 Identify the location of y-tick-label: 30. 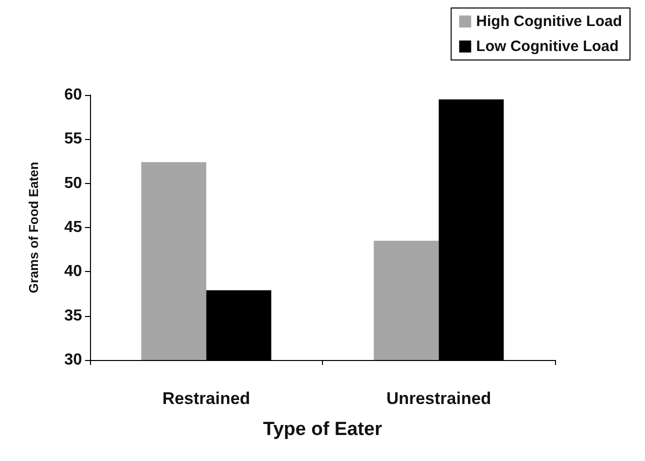
(73, 360).